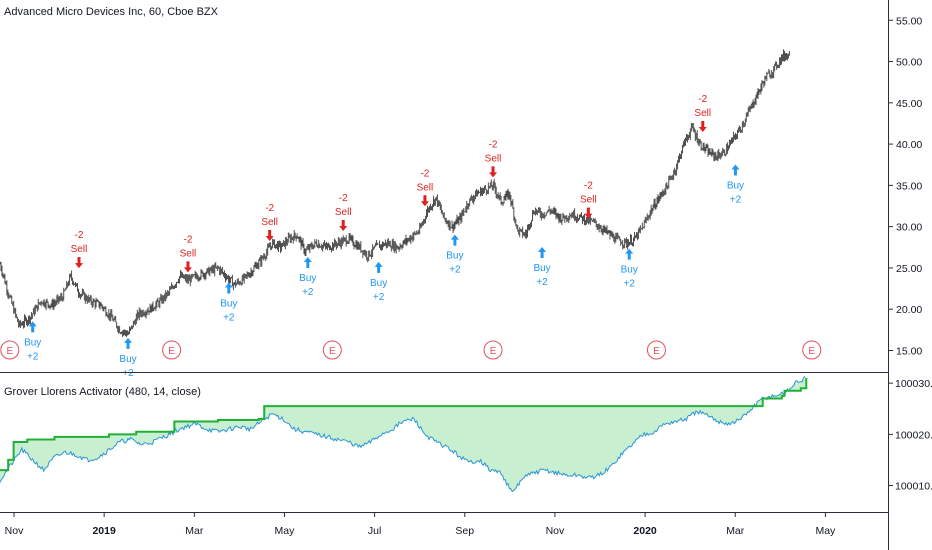  Describe the element at coordinates (111, 12) in the screenshot. I see `main-chart-title: Advanced Micro Devices Inc, 60, Cboe BZX` at that location.